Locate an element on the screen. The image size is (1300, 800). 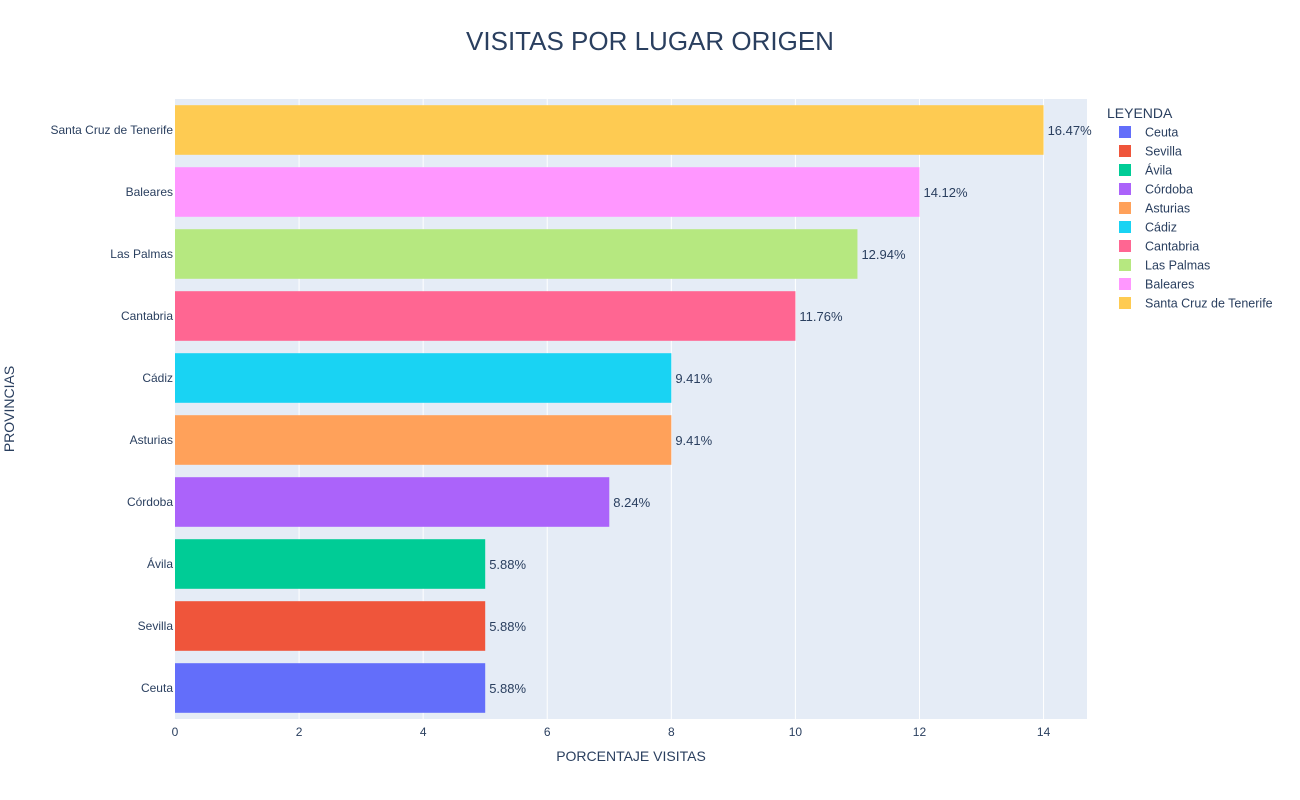
legend-label: Sevilla is located at coordinates (1163, 152).